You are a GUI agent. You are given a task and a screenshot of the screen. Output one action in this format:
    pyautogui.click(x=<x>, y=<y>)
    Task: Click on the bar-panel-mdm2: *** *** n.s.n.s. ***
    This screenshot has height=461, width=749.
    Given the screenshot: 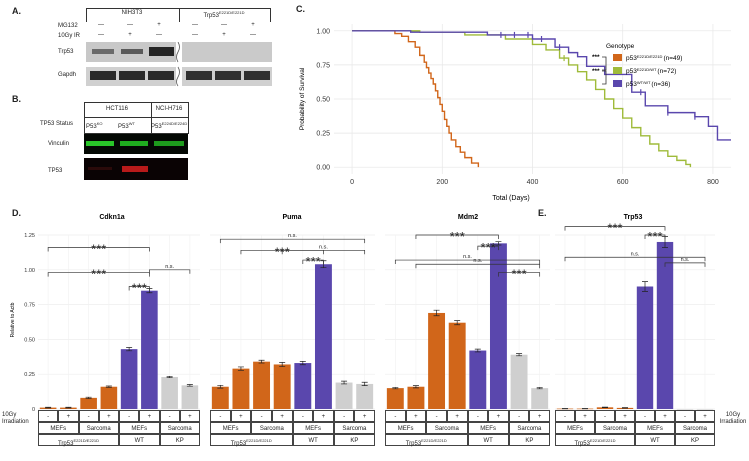 What is the action you would take?
    pyautogui.click(x=467, y=319)
    